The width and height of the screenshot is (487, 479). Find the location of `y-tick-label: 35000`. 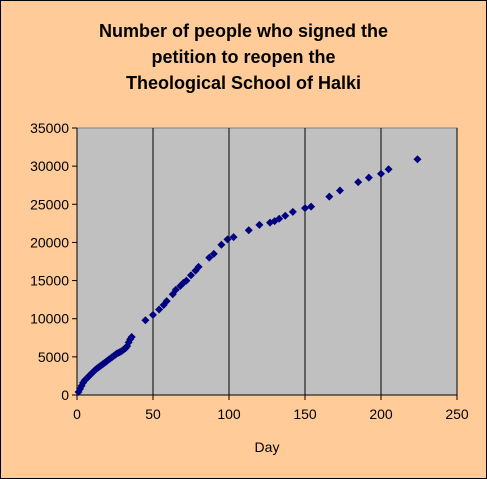

y-tick-label: 35000 is located at coordinates (49, 128).